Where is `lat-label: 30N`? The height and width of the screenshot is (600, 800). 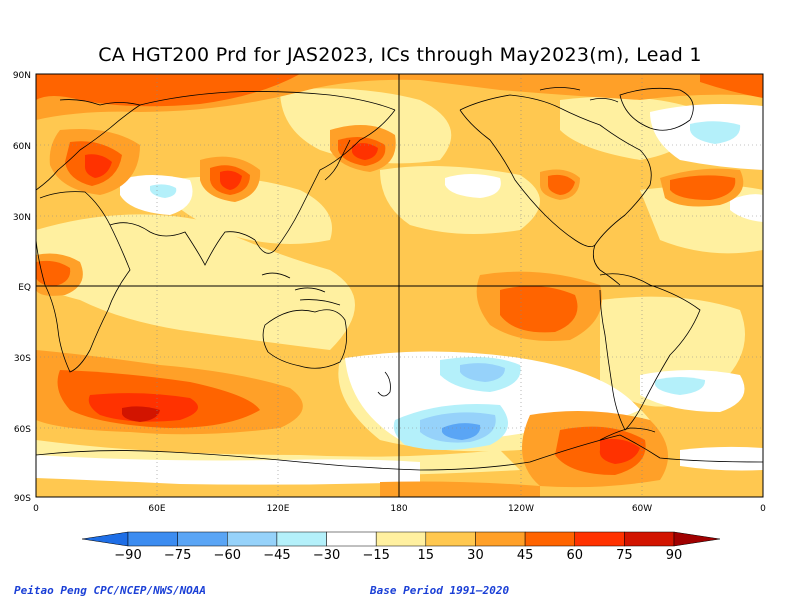
lat-label: 30N is located at coordinates (22, 218).